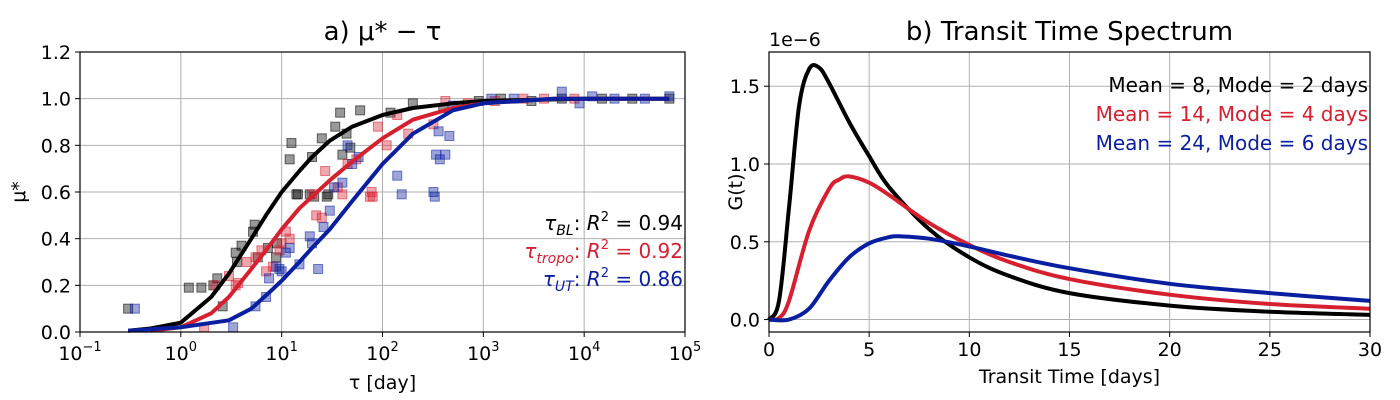 The width and height of the screenshot is (1400, 400). Describe the element at coordinates (1370, 350) in the screenshot. I see `x-tick-label: 30` at that location.